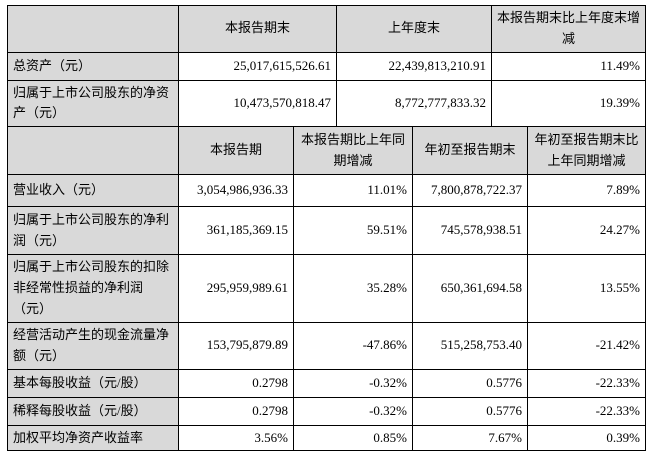  What do you see at coordinates (257, 29) in the screenshot?
I see `column-header-current-period-end: 本报告期末` at bounding box center [257, 29].